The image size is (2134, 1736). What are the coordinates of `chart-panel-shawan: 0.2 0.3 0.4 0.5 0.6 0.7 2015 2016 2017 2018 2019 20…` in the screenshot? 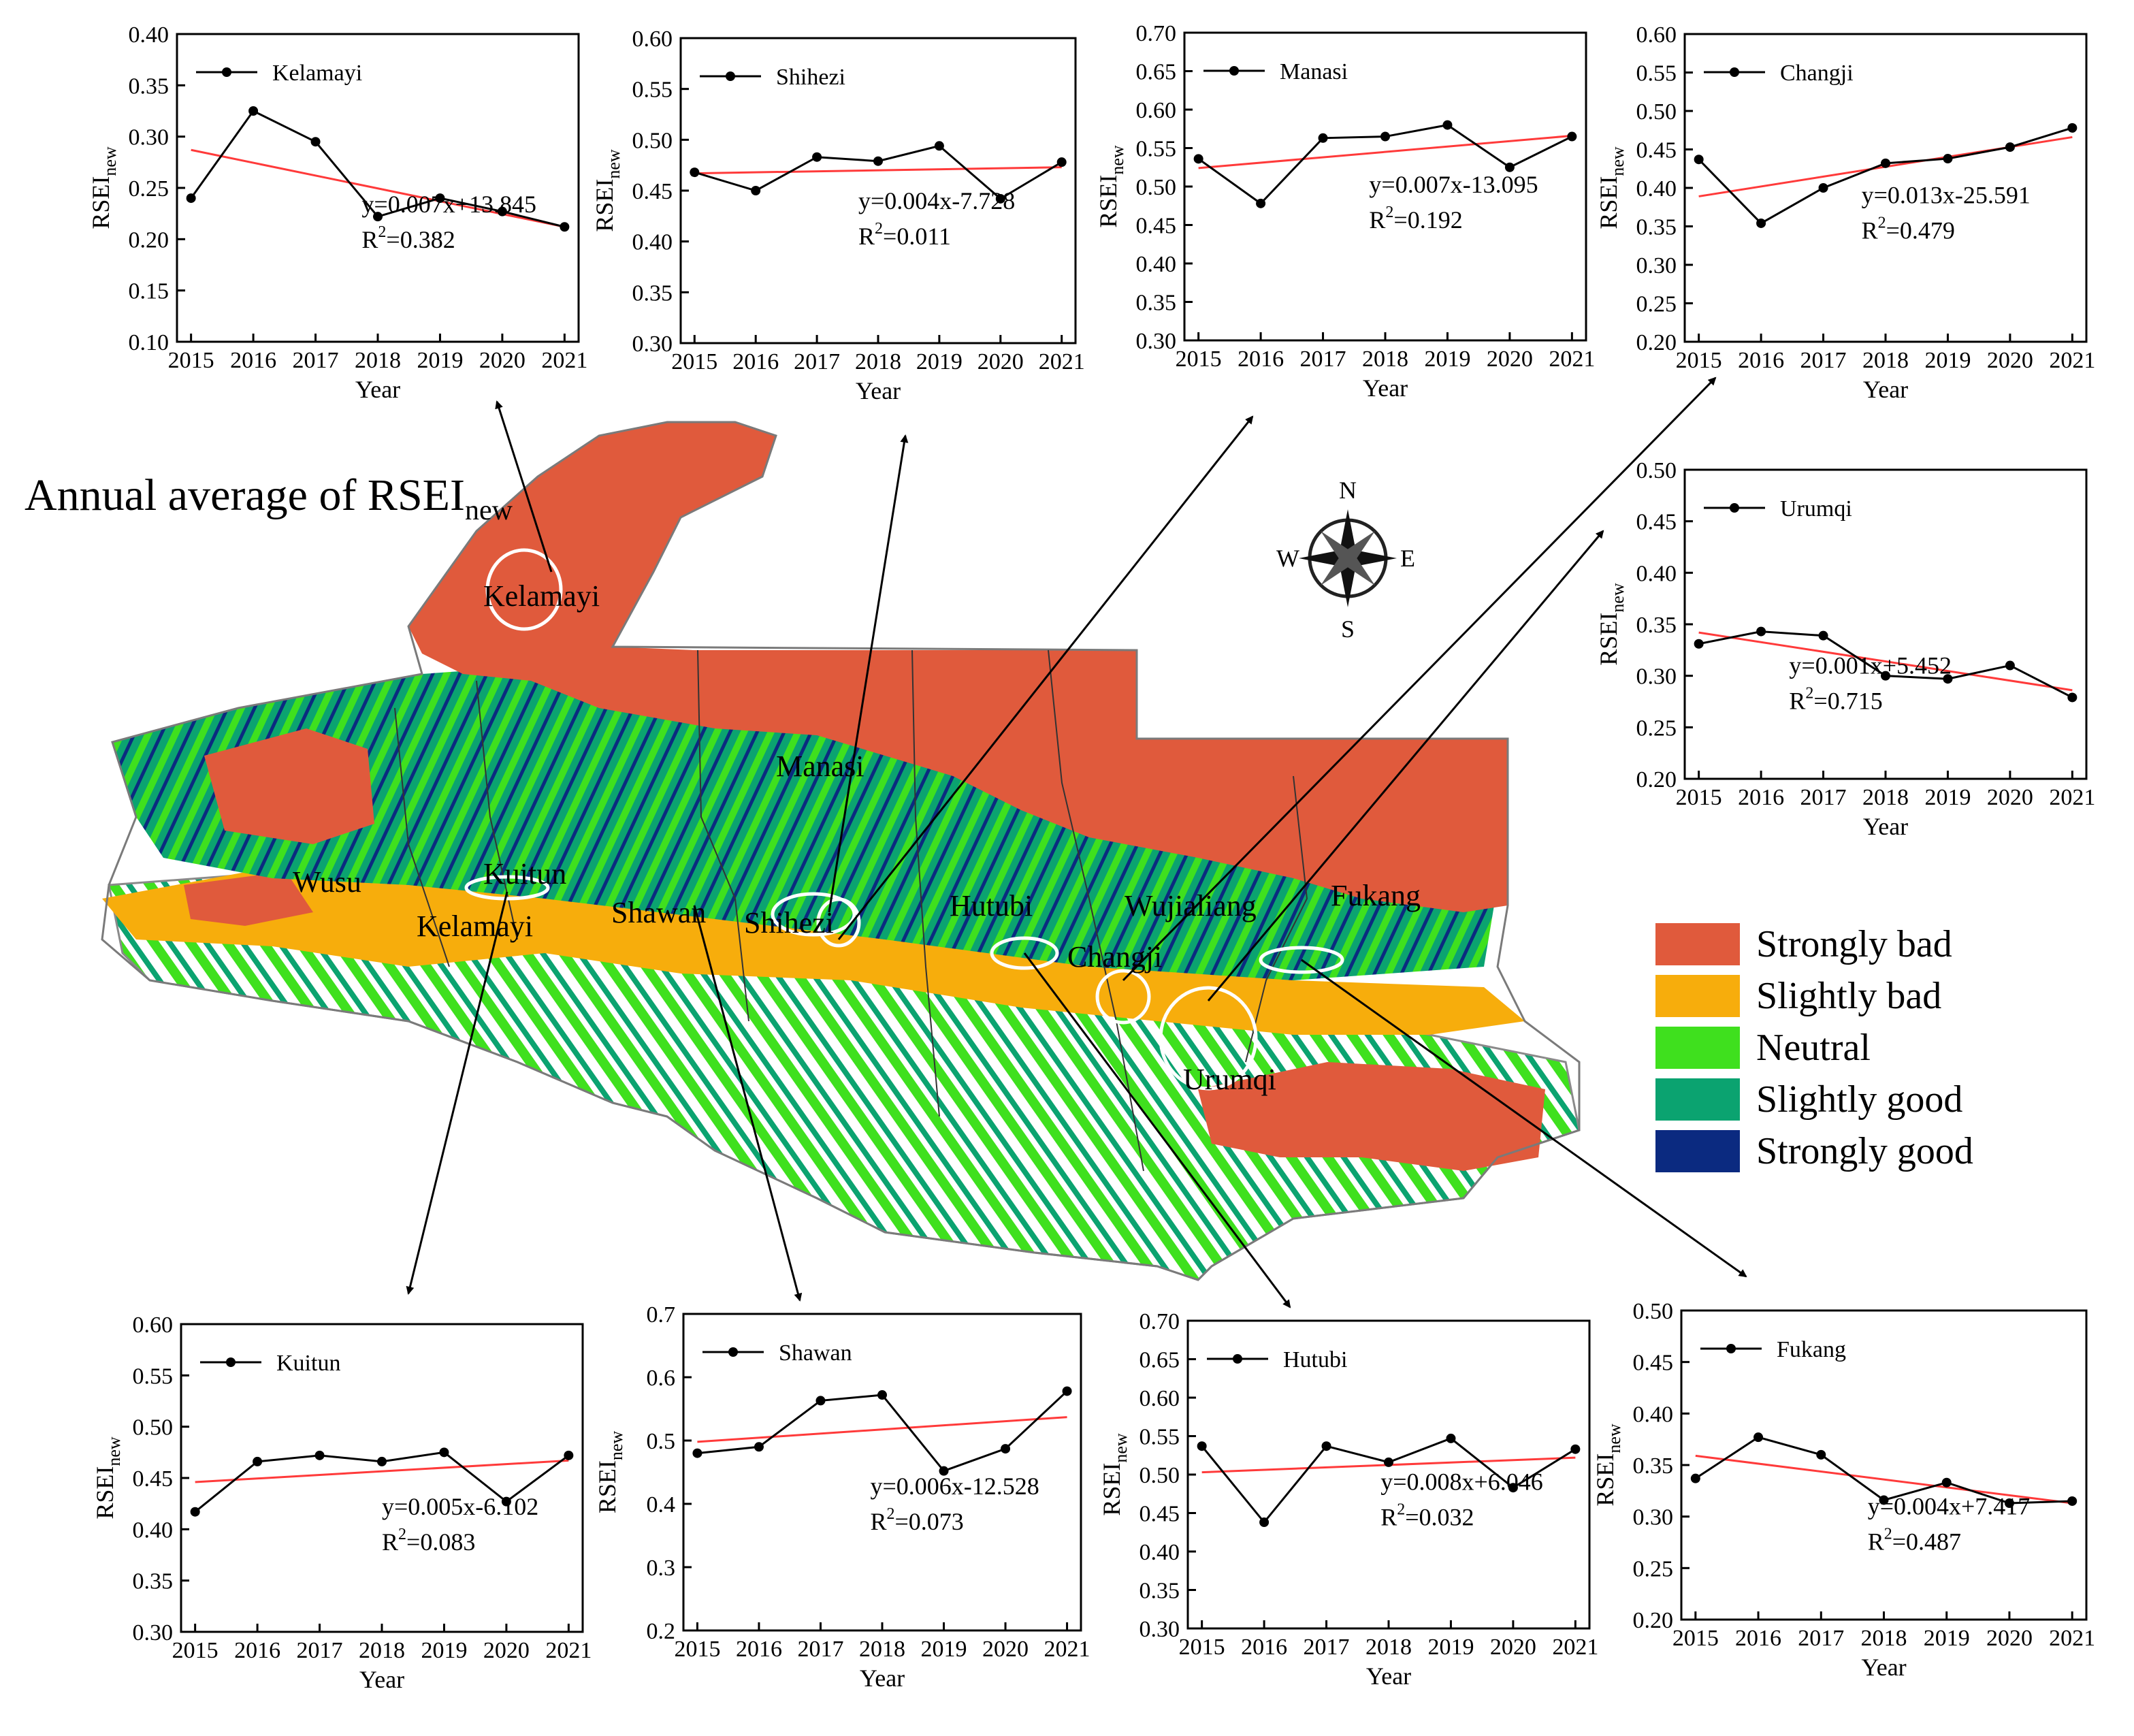 It's located at (842, 1497).